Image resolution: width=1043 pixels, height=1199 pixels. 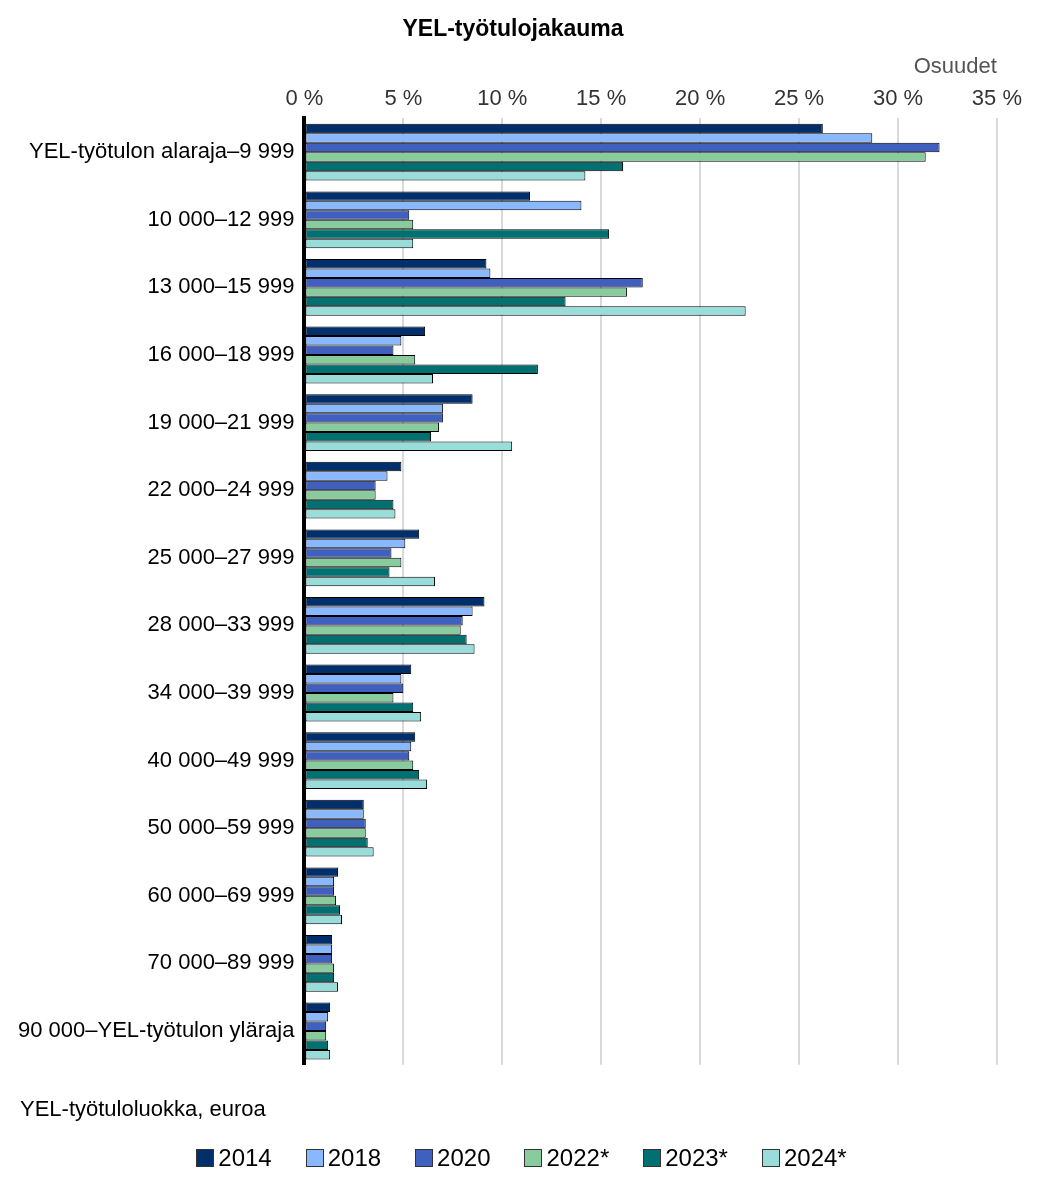 I want to click on y-tick-label: 60 000–69 999, so click(x=221, y=894).